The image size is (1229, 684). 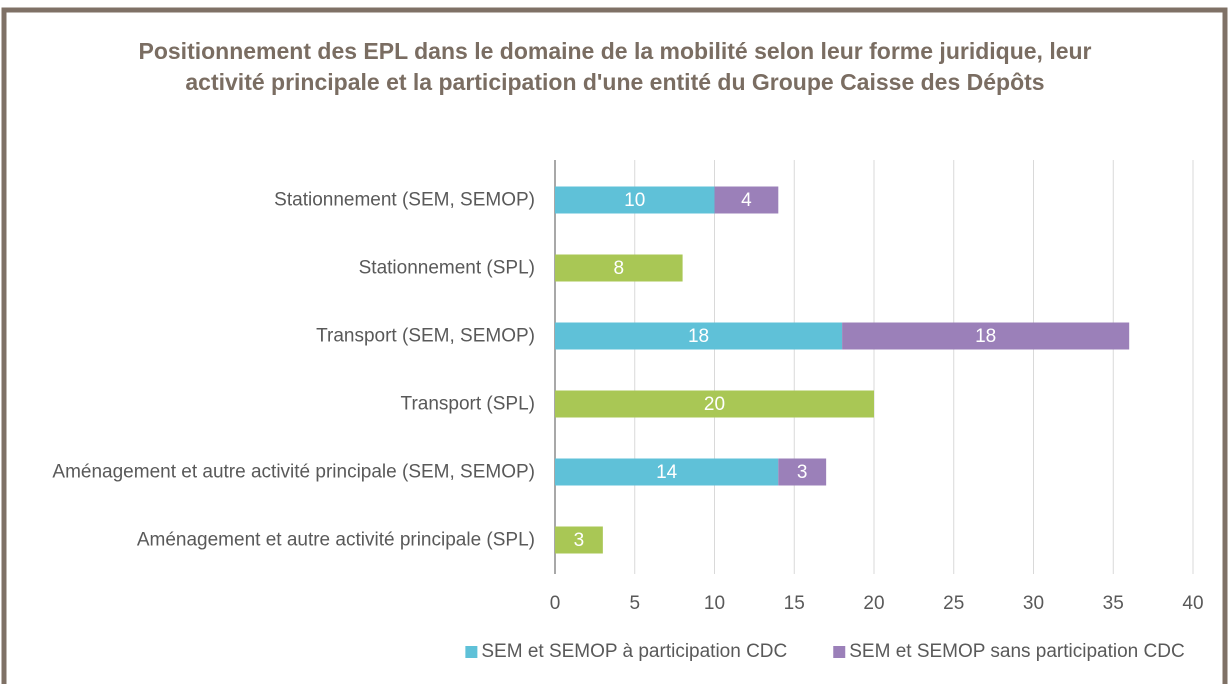 I want to click on y-tick-label: Stationnement (SEM, SEMOP), so click(x=404, y=200).